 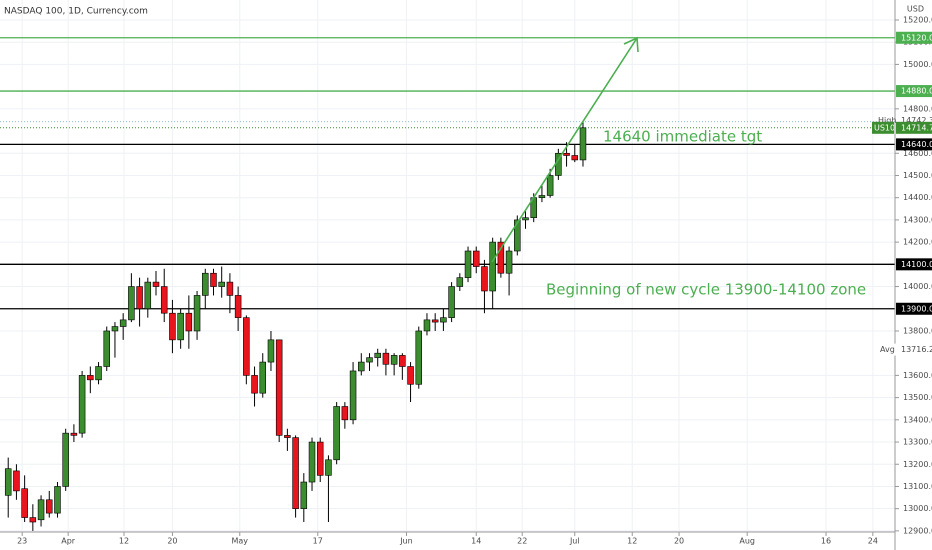 What do you see at coordinates (917, 64) in the screenshot?
I see `y-tick-label: 15000.0` at bounding box center [917, 64].